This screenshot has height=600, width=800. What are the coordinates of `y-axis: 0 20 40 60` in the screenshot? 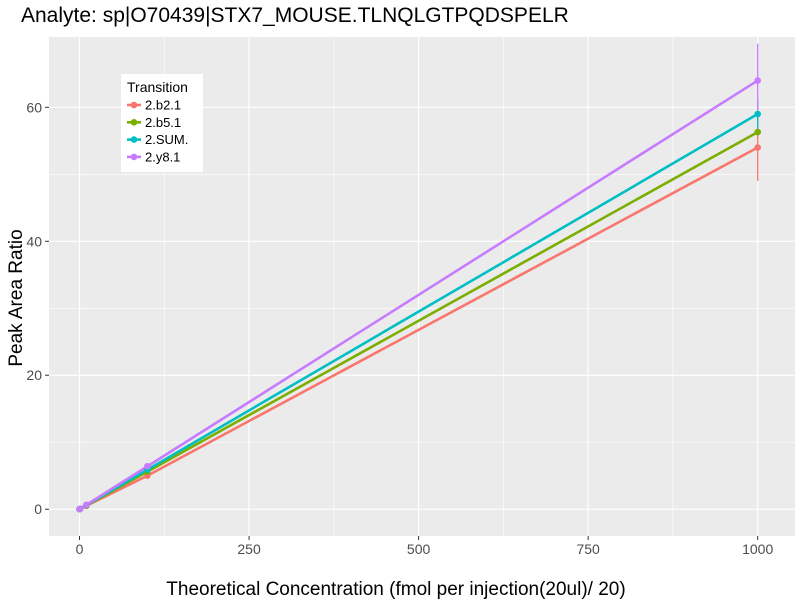 It's located at (37, 308).